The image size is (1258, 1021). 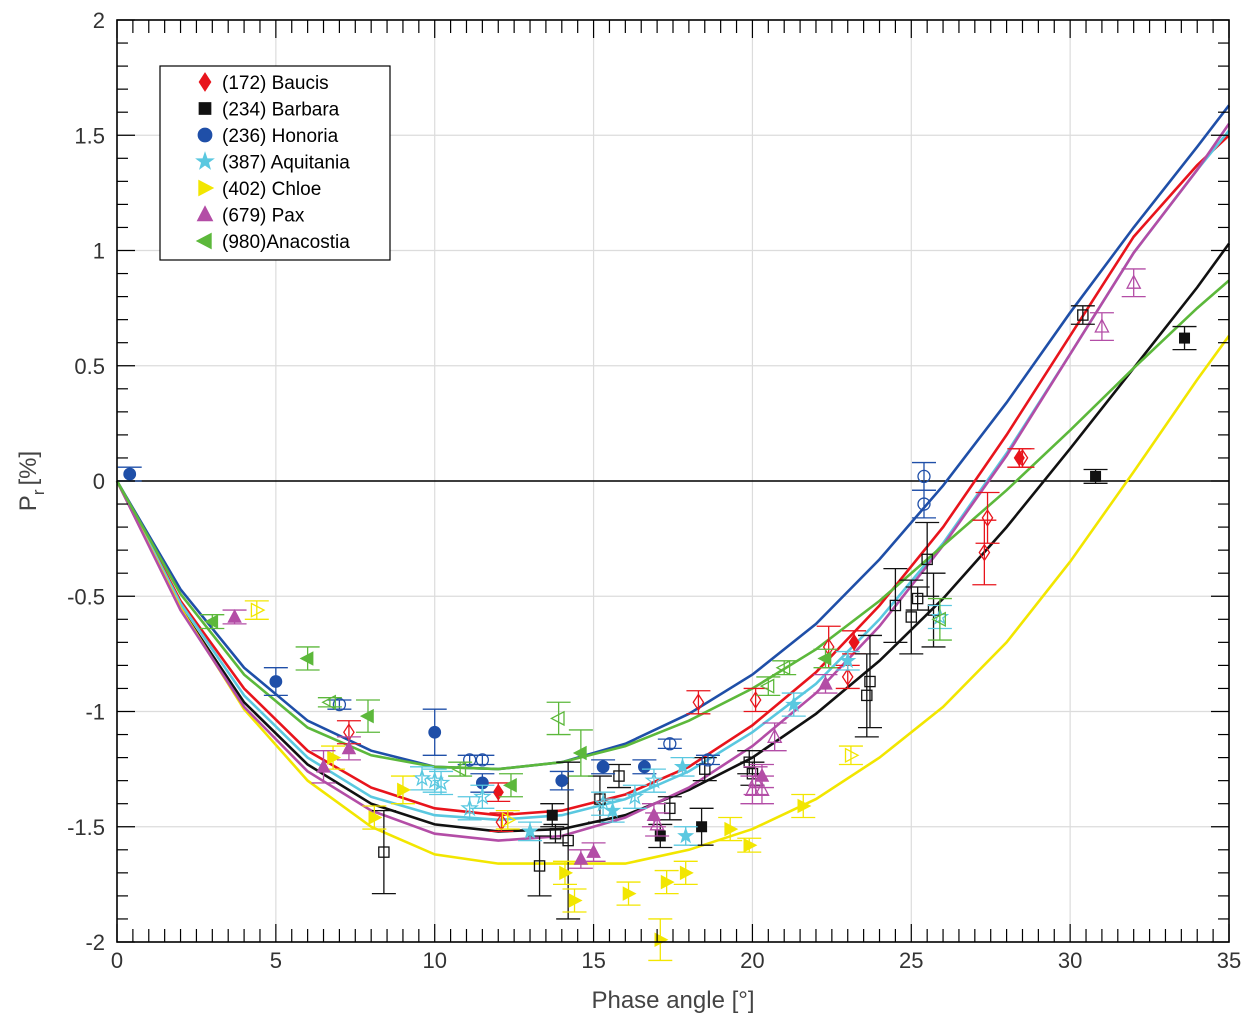 I want to click on x-tick-label: 35, so click(x=1229, y=960).